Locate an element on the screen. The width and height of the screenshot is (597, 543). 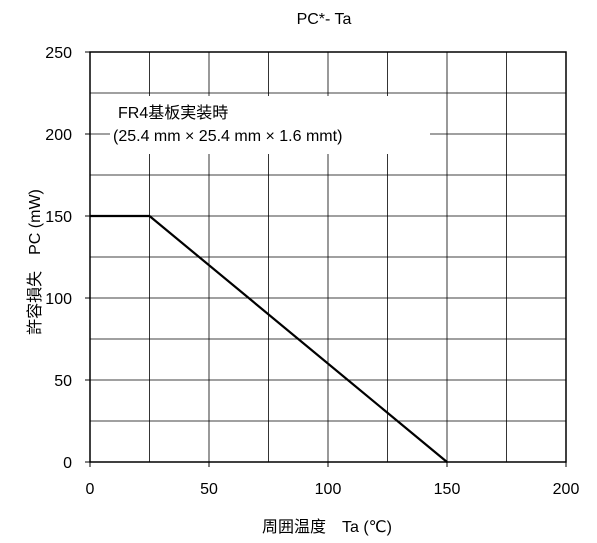
y-tick-label: 250 is located at coordinates (58, 53).